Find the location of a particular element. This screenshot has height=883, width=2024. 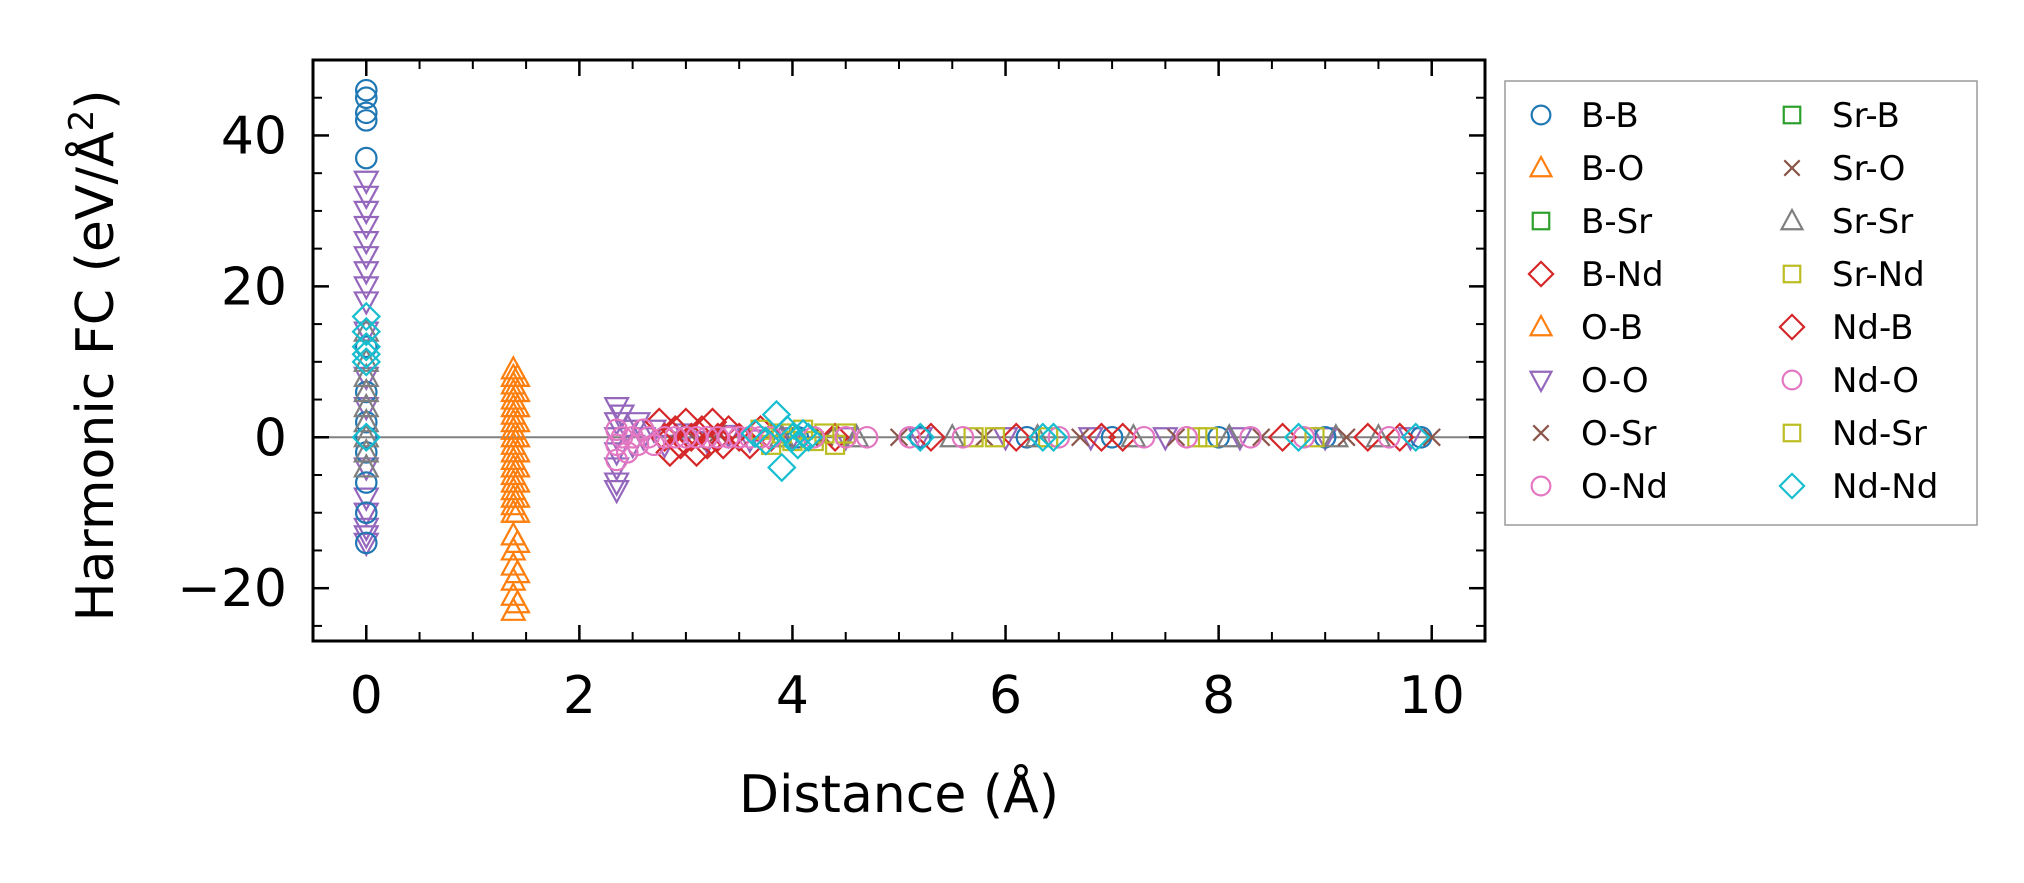

legend-entry: B-Nd is located at coordinates (1595, 275).